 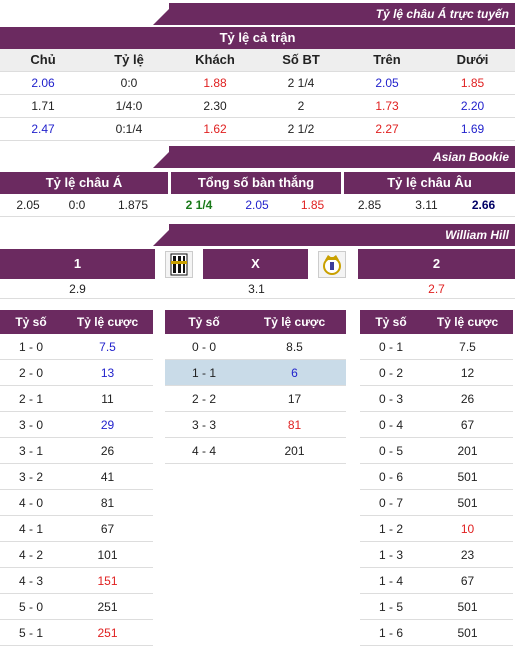 What do you see at coordinates (31, 347) in the screenshot?
I see `score-cell: 1 - 0` at bounding box center [31, 347].